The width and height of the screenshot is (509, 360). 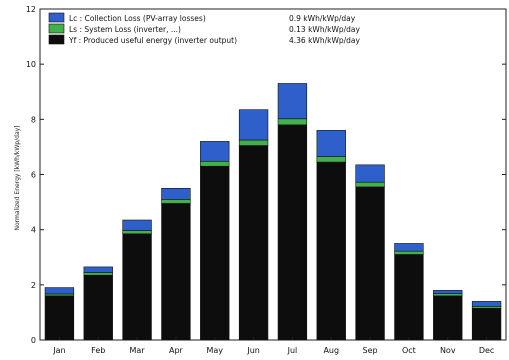 I want to click on y-tick-label: 12, so click(x=31, y=9).